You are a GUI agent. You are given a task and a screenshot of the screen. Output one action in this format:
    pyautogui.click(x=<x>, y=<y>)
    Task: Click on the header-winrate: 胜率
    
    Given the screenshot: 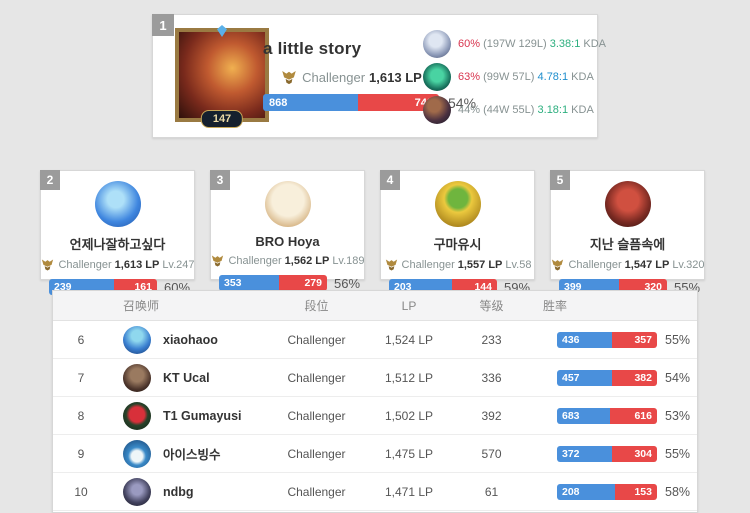 What is the action you would take?
    pyautogui.click(x=555, y=306)
    